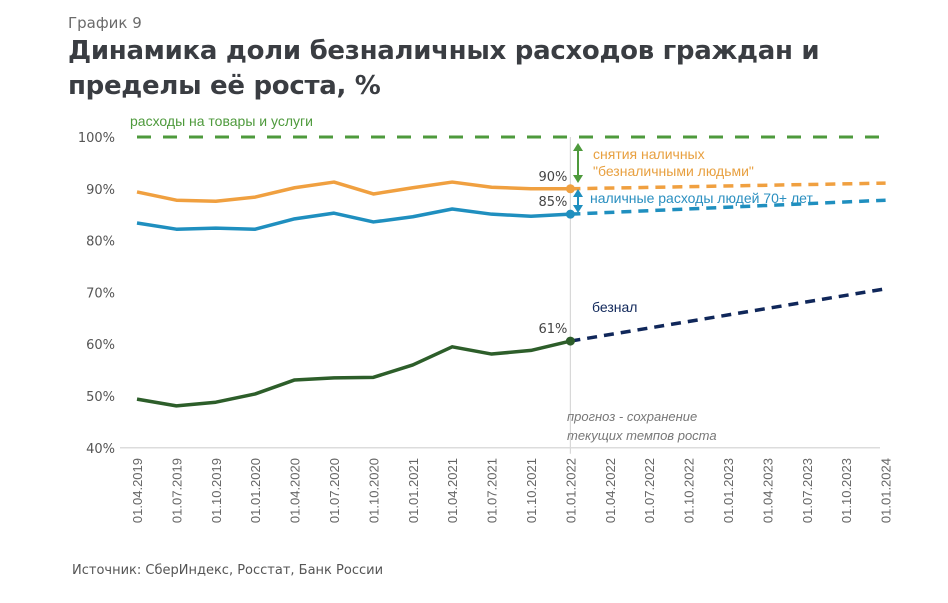  Describe the element at coordinates (673, 171) in the screenshot. I see `annotation-cash-withdrawal-line2: "безналичными людьми"` at that location.